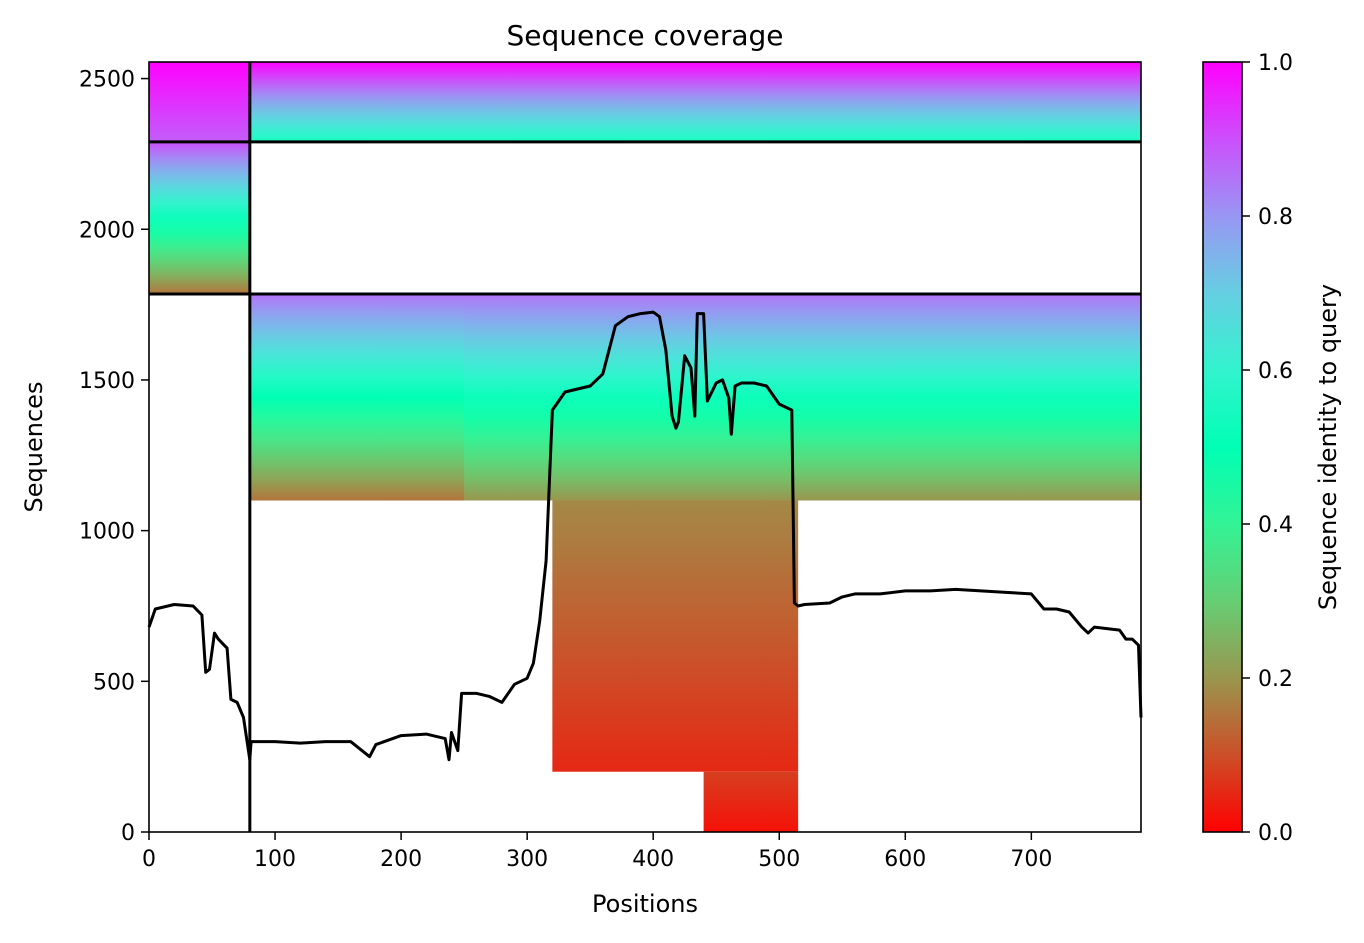  I want to click on x-tick-label: 0, so click(149, 859).